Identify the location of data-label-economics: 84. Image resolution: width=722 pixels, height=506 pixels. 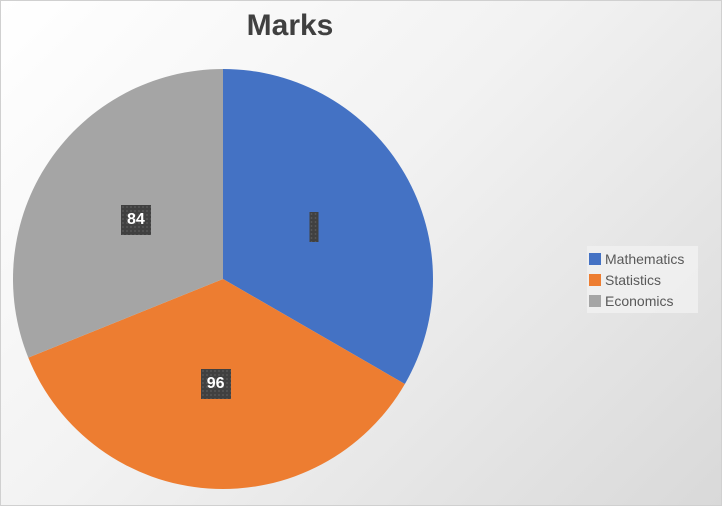
(135, 220).